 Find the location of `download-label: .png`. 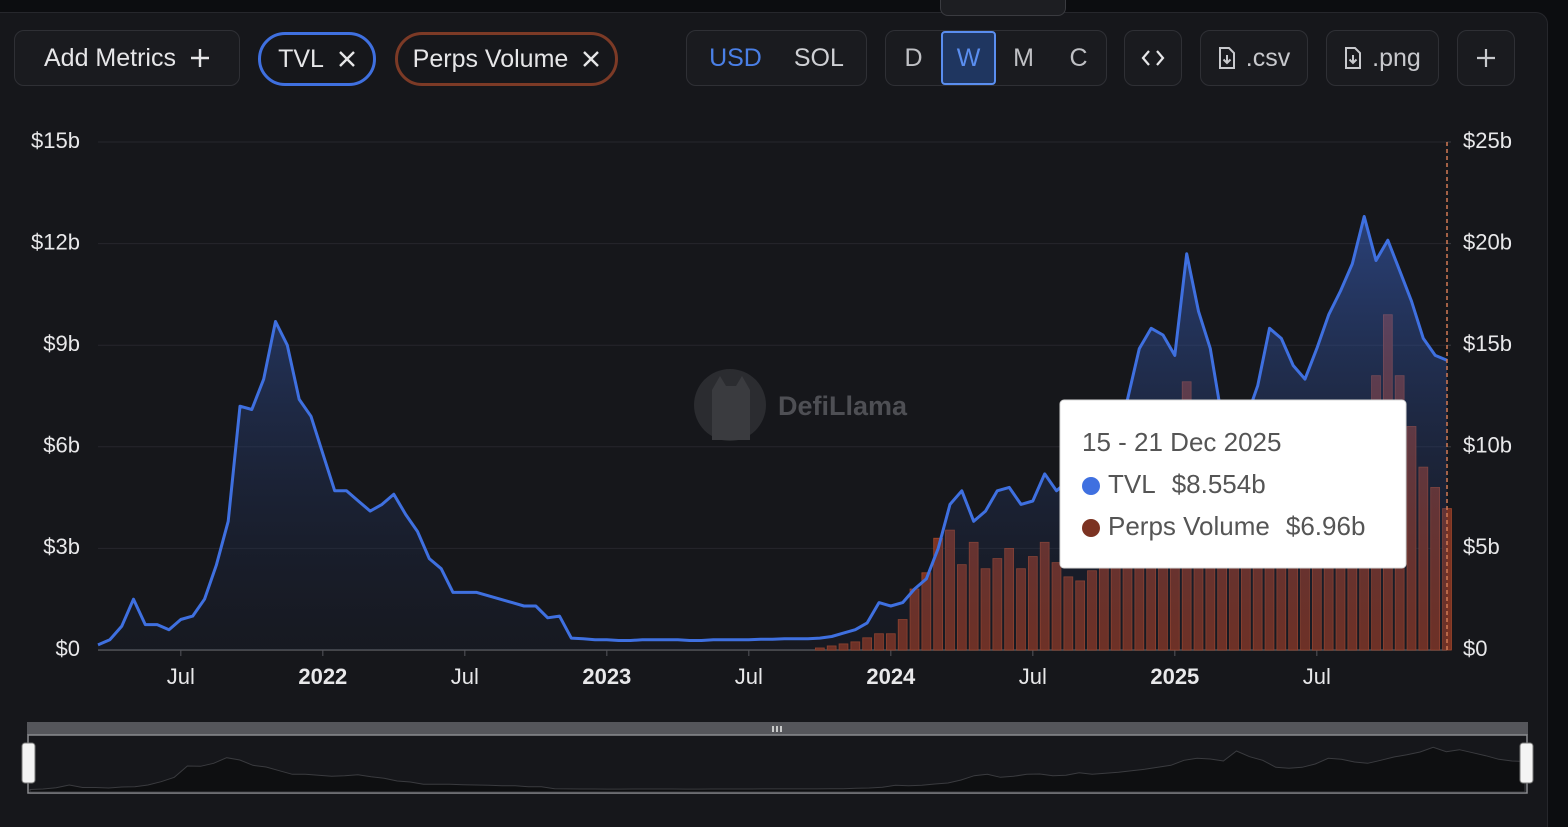

download-label: .png is located at coordinates (1396, 57).